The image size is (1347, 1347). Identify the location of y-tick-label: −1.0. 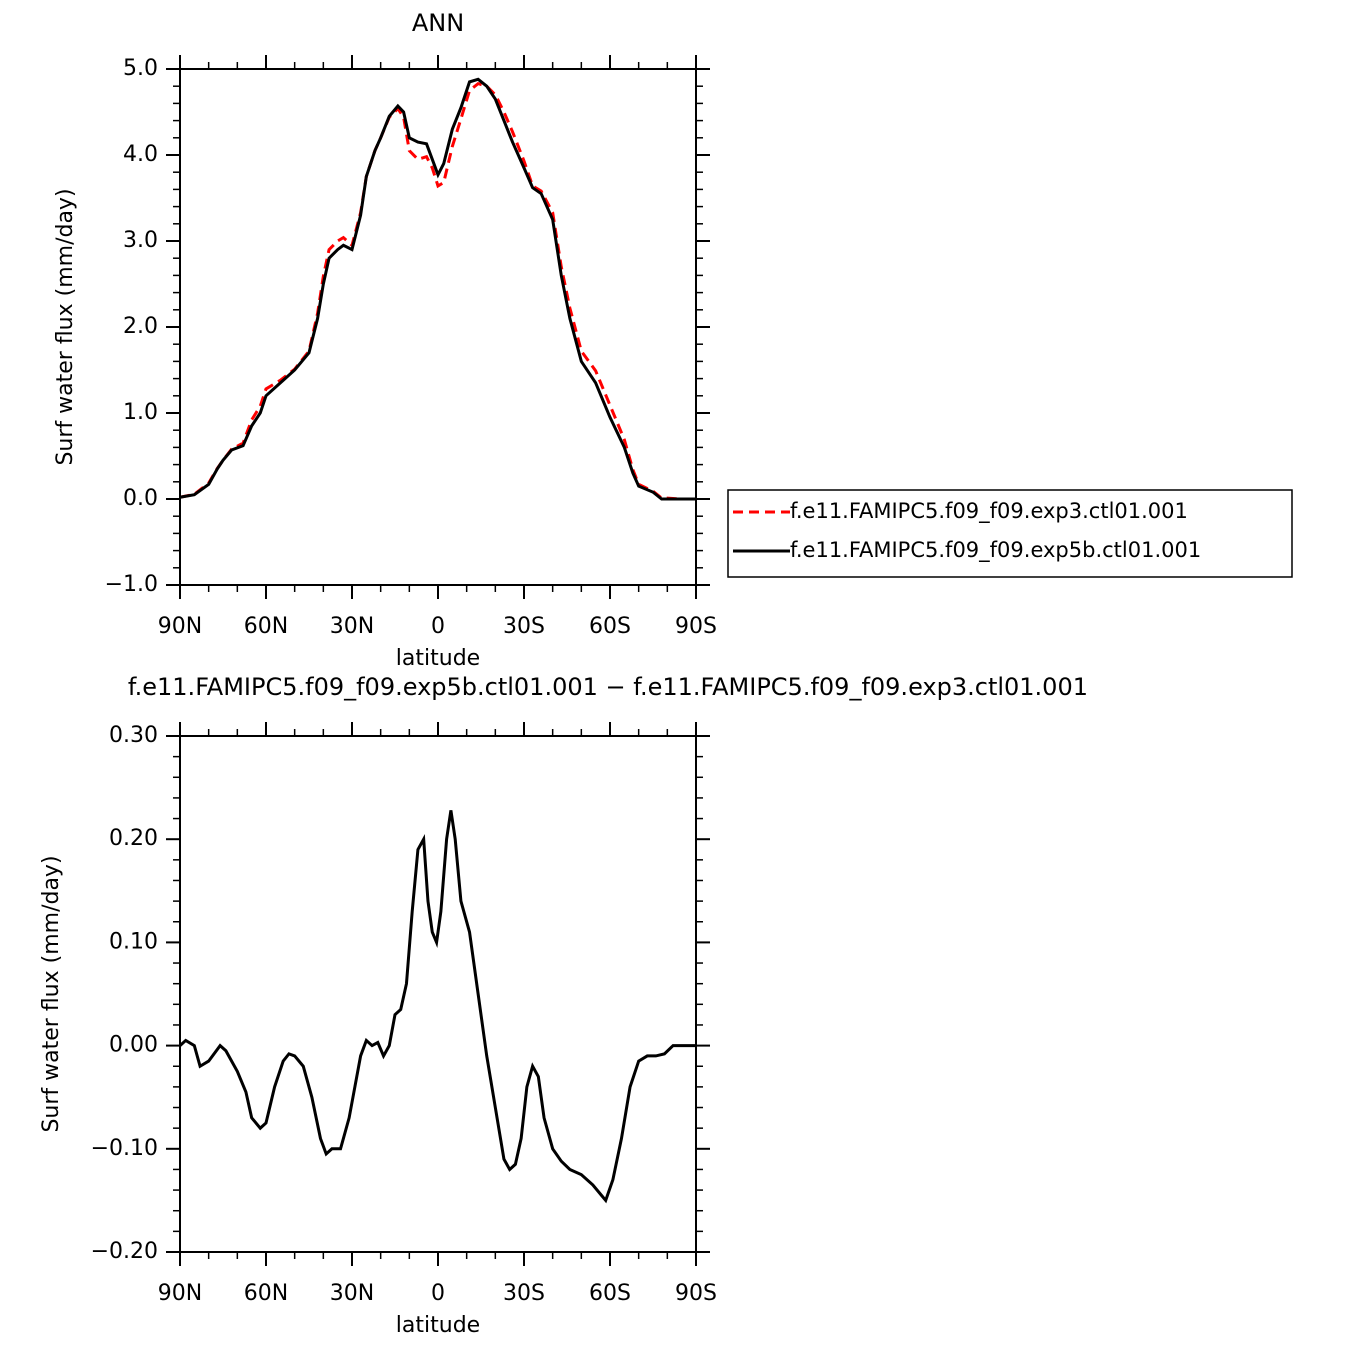
(131, 584).